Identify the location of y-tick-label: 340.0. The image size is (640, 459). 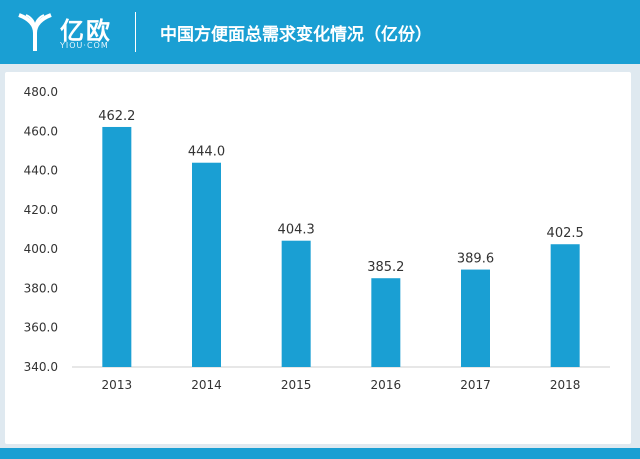
(41, 367).